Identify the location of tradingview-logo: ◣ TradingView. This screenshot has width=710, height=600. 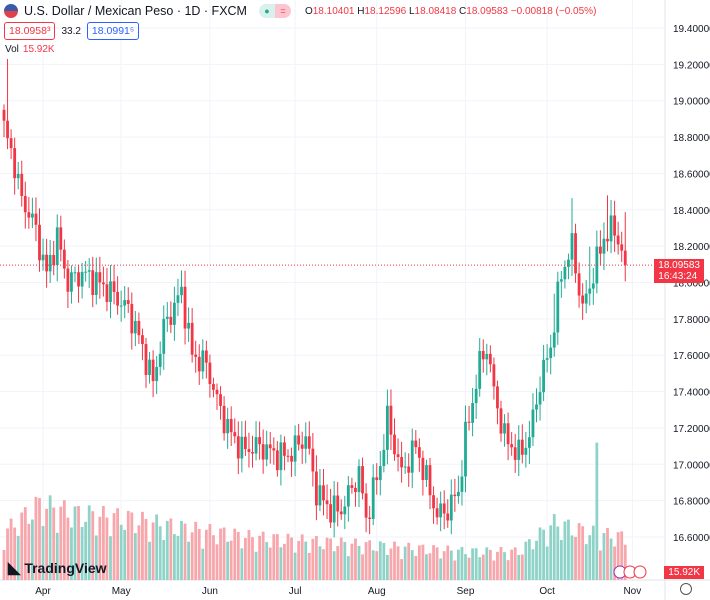
(57, 568).